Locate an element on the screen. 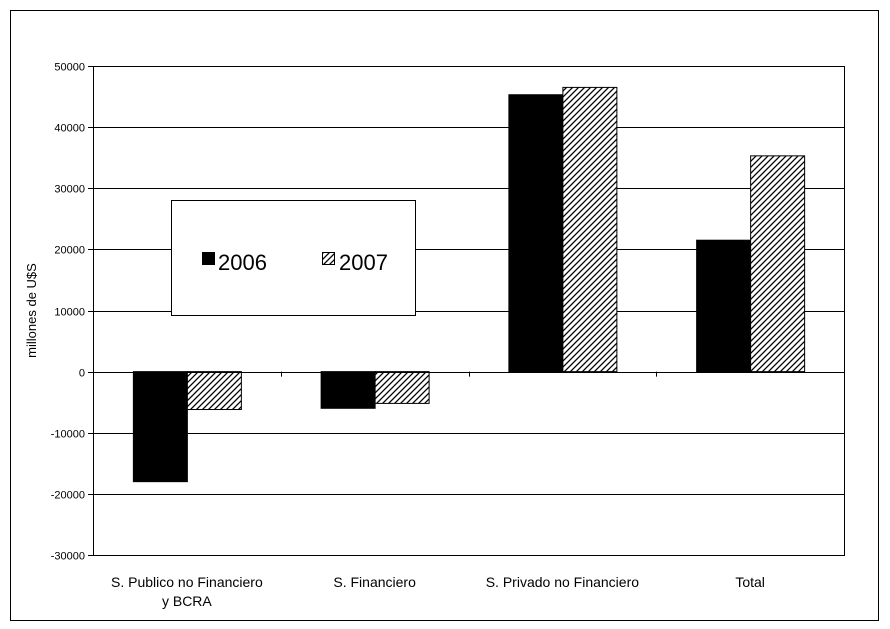 This screenshot has width=890, height=629. y-tick-label: 50000 is located at coordinates (69, 68).